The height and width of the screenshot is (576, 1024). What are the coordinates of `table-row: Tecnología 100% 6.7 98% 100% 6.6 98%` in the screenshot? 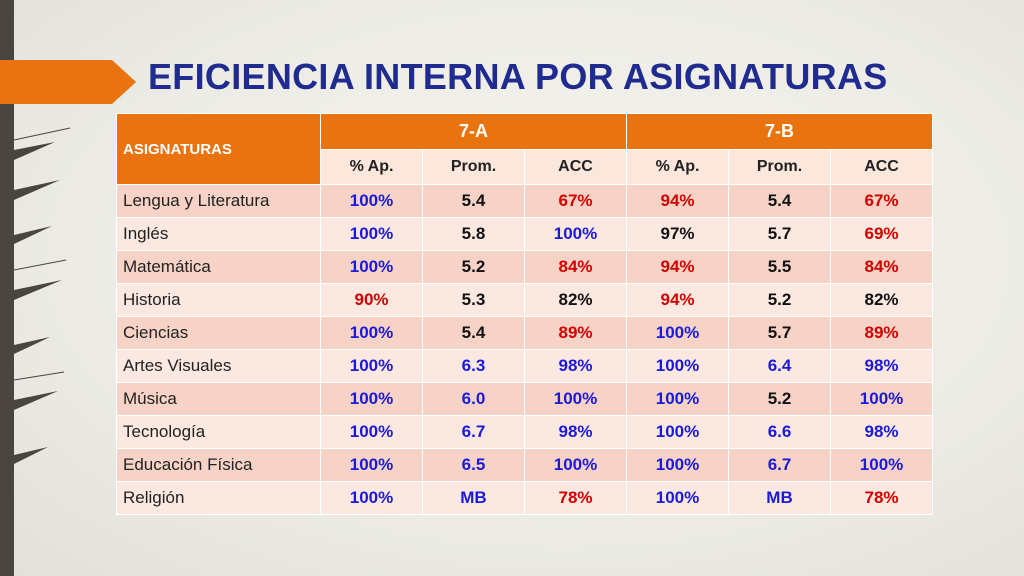 It's located at (525, 432).